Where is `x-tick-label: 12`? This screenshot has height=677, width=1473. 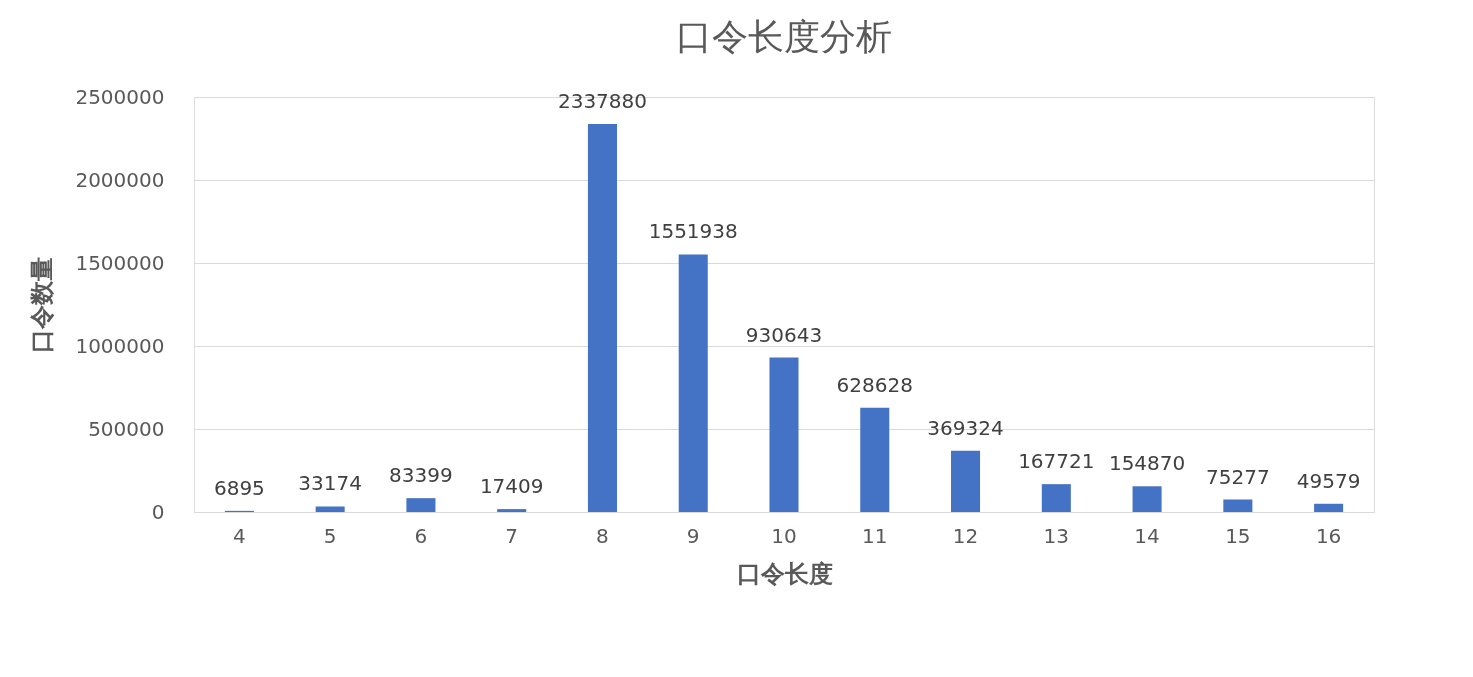 x-tick-label: 12 is located at coordinates (965, 535).